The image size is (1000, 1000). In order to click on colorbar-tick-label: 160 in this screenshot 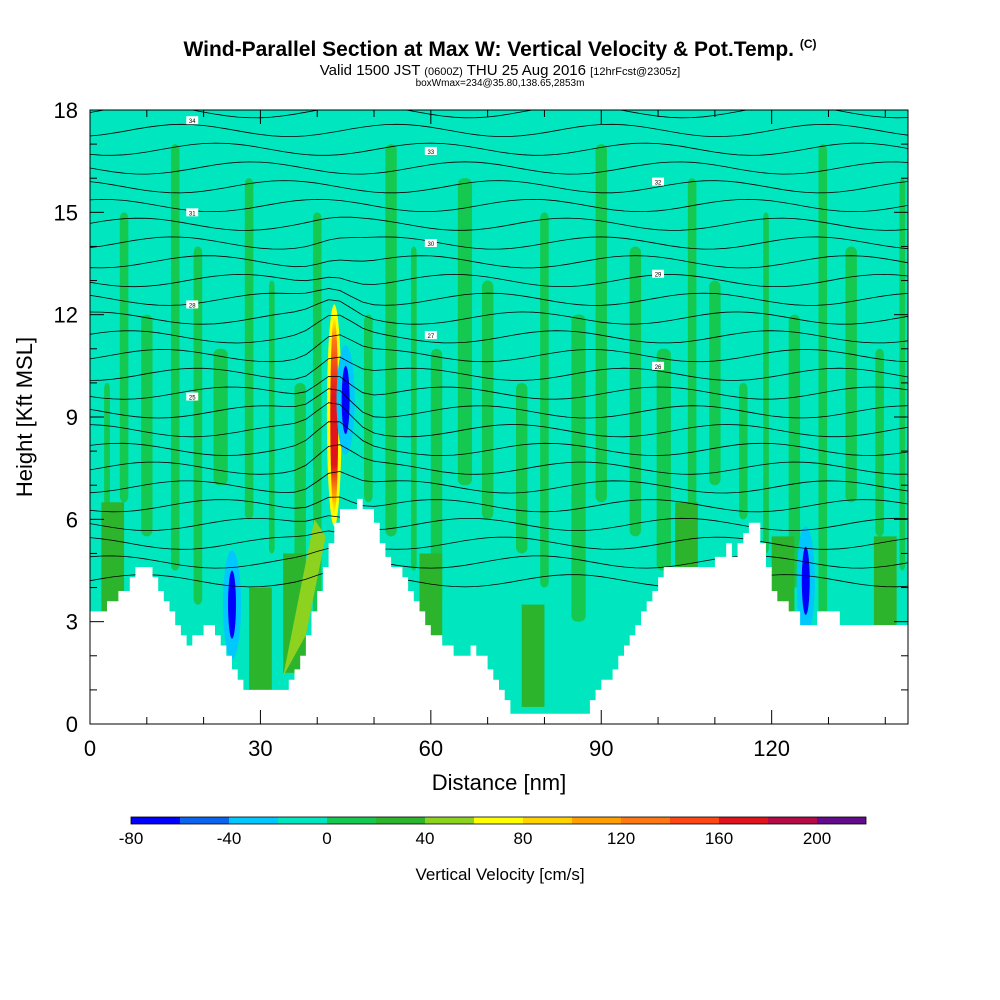, I will do `click(719, 838)`.